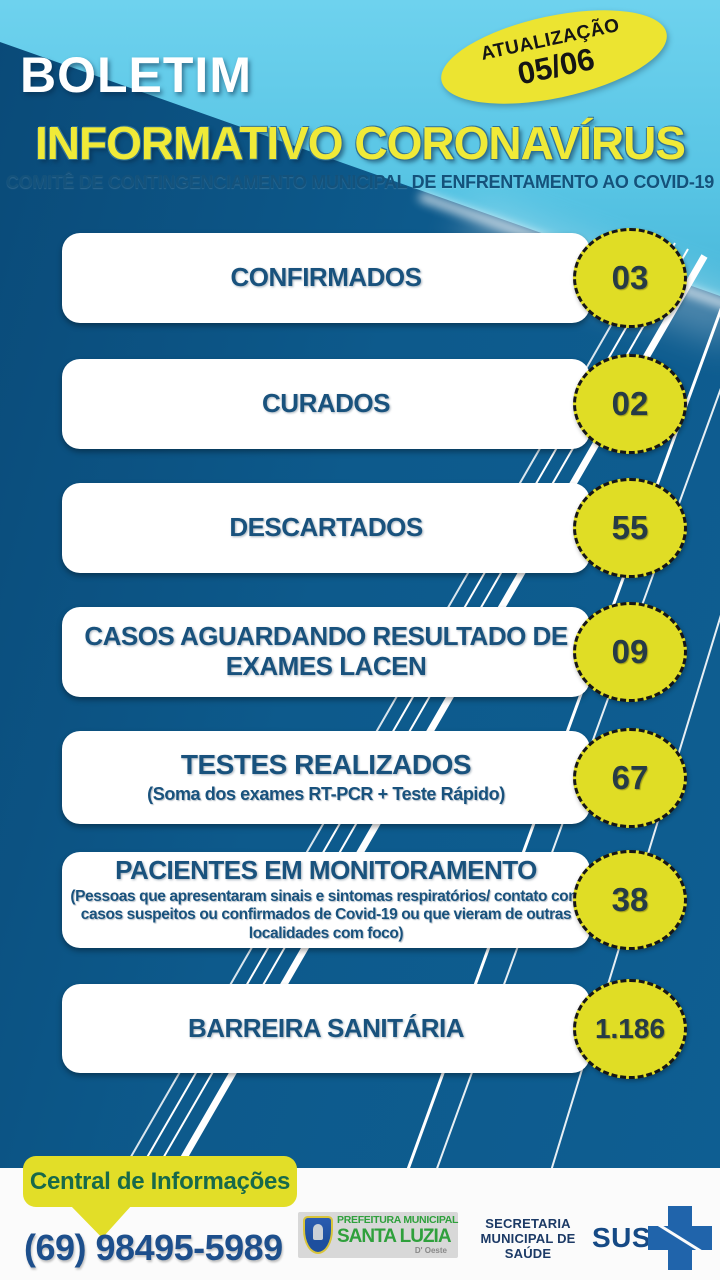 Image resolution: width=720 pixels, height=1280 pixels. I want to click on stat-value-badge: 03, so click(630, 278).